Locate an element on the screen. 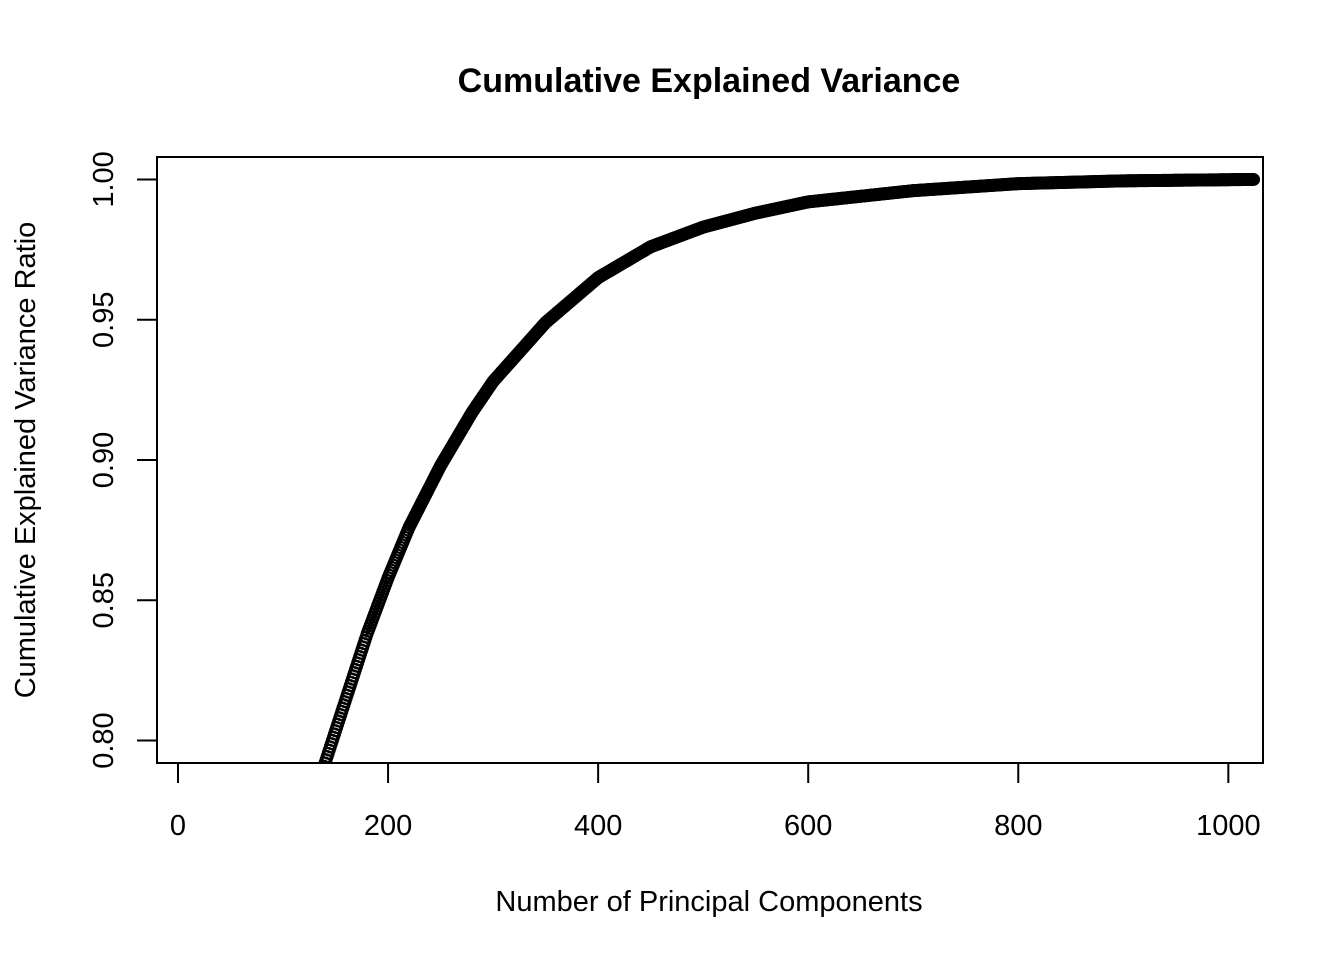 This screenshot has width=1344, height=960. x-axis: 0 200 400 600 800 1000 is located at coordinates (715, 802).